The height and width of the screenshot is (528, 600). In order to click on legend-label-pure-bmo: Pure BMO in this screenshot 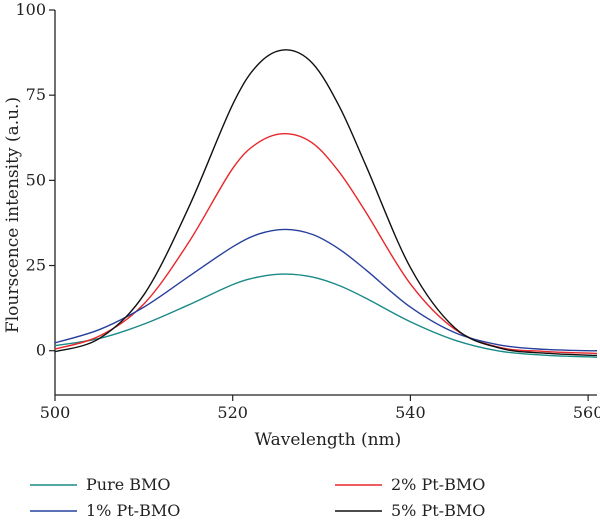, I will do `click(128, 484)`.